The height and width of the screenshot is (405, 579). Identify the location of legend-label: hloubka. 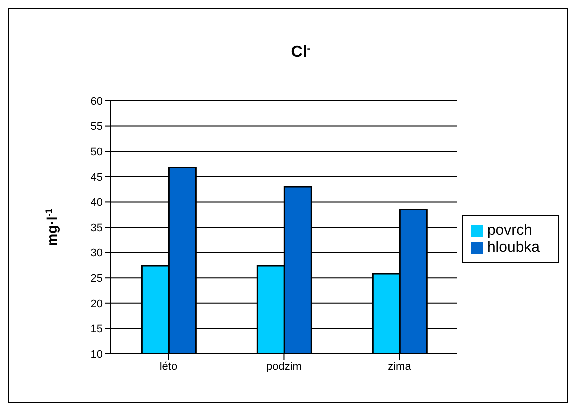
(513, 247).